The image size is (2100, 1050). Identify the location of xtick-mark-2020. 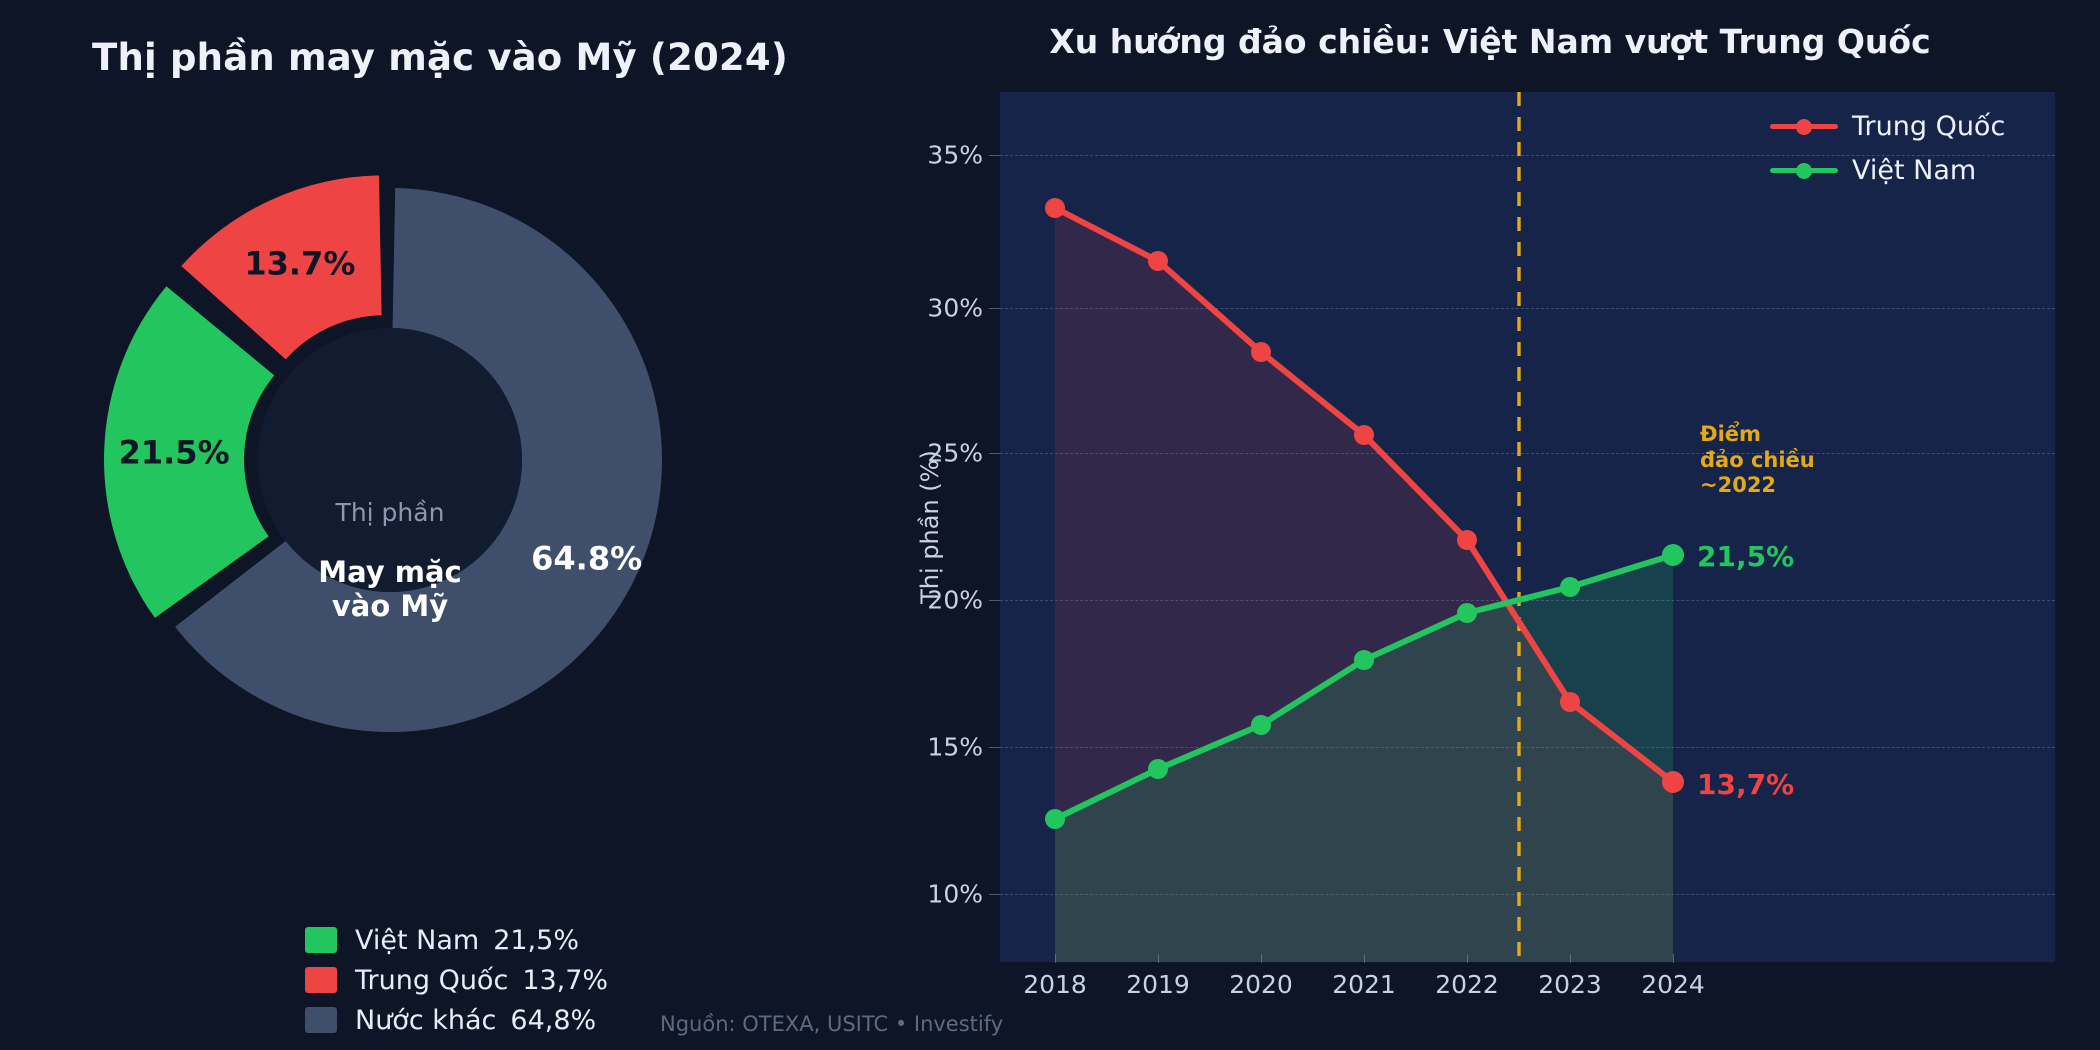
(1261, 958).